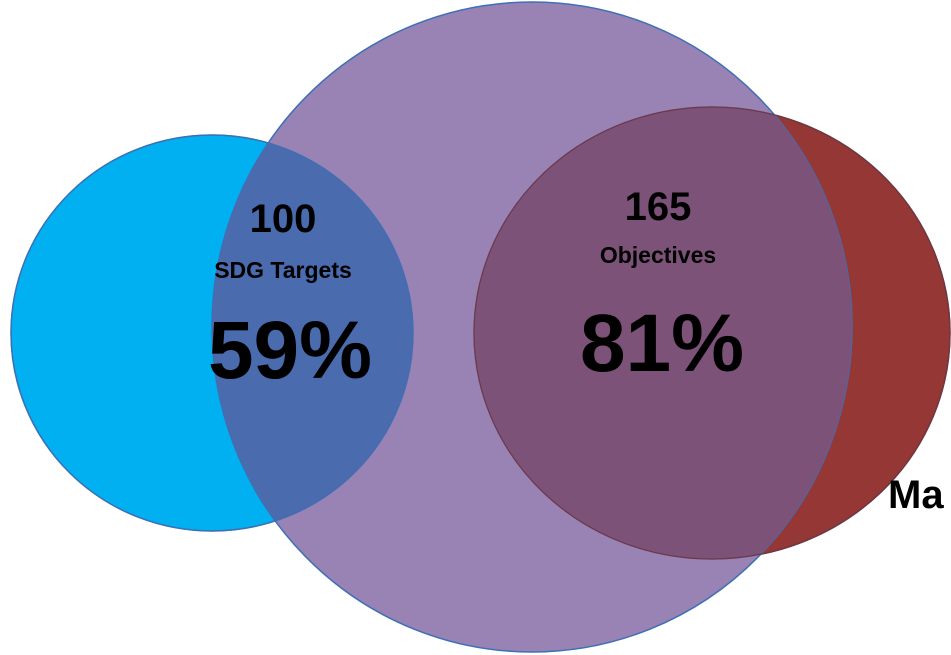  Describe the element at coordinates (290, 350) in the screenshot. I see `left-overlap-percent: 59%` at that location.